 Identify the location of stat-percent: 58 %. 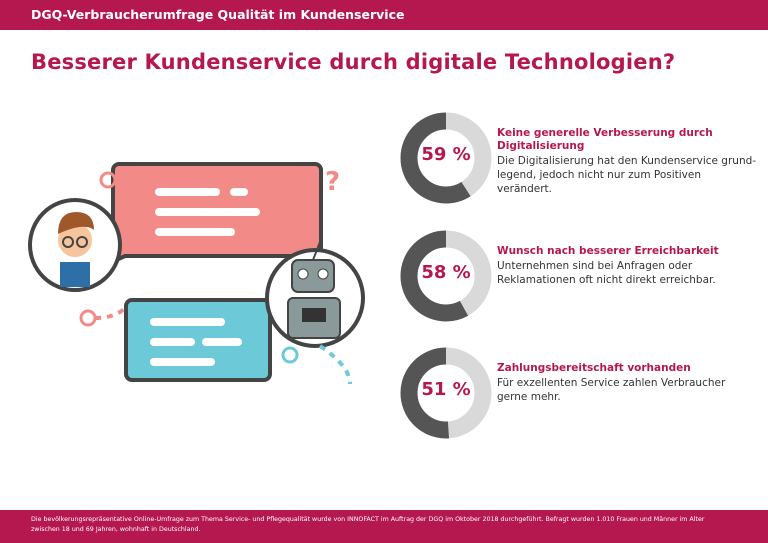
(446, 272).